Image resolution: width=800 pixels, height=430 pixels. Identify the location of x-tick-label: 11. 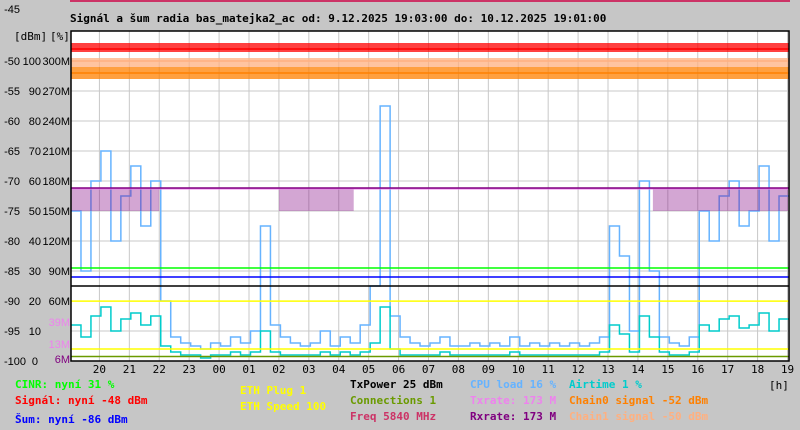
(548, 369).